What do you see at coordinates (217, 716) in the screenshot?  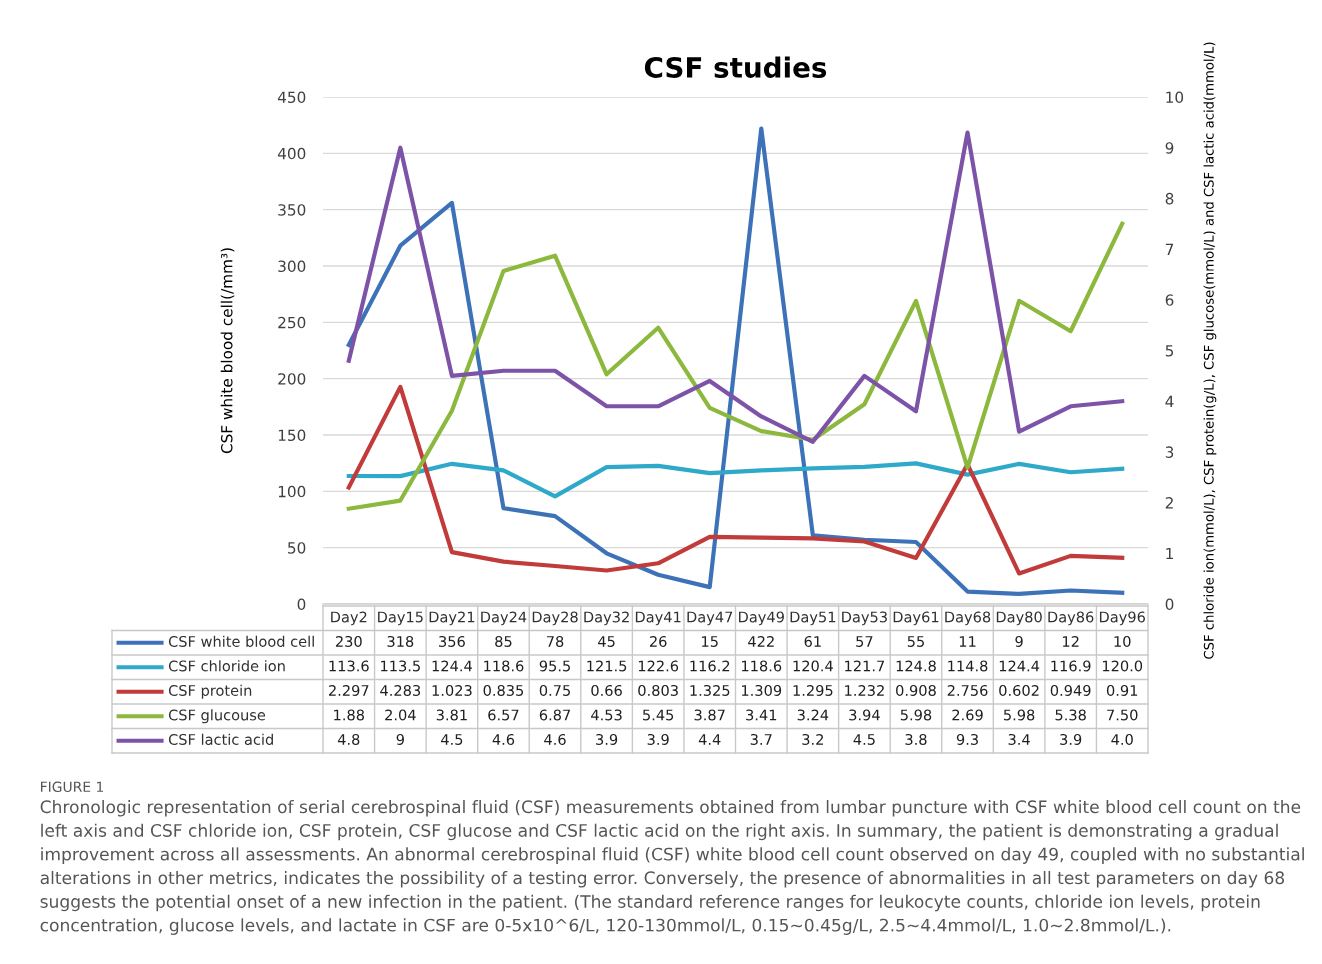 I see `legend-label: CSF glucouse` at bounding box center [217, 716].